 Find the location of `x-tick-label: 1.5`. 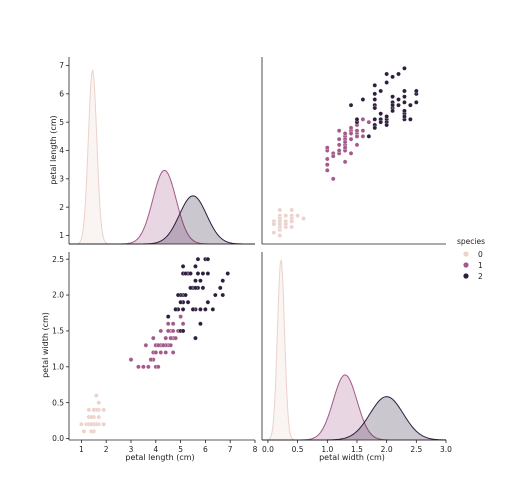

x-tick-label: 1.5 is located at coordinates (357, 449).